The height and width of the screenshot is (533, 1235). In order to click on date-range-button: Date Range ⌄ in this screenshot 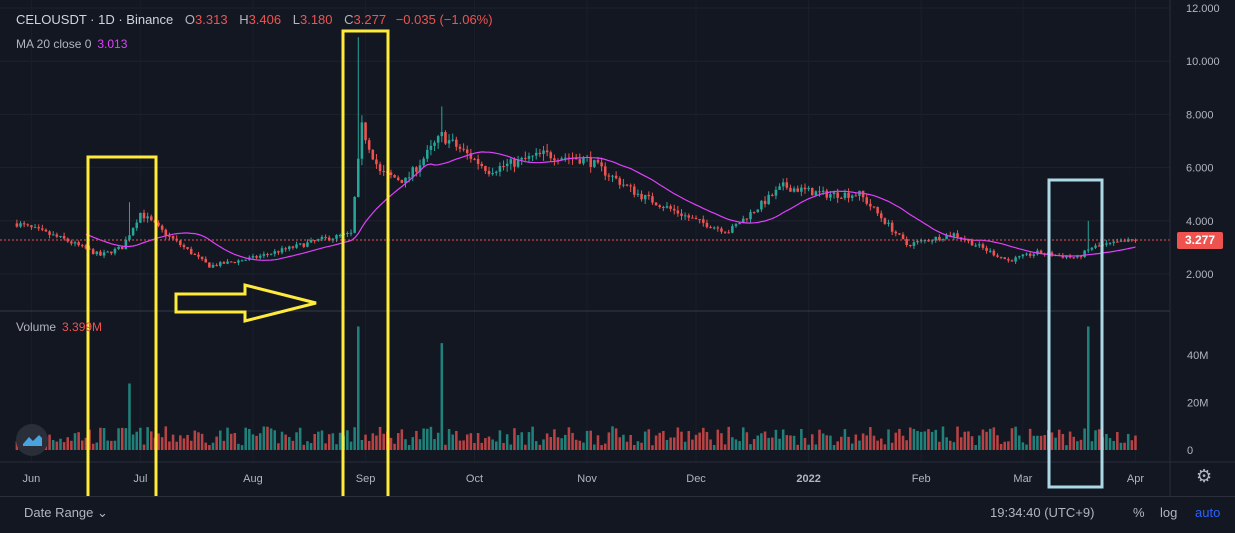, I will do `click(66, 512)`.